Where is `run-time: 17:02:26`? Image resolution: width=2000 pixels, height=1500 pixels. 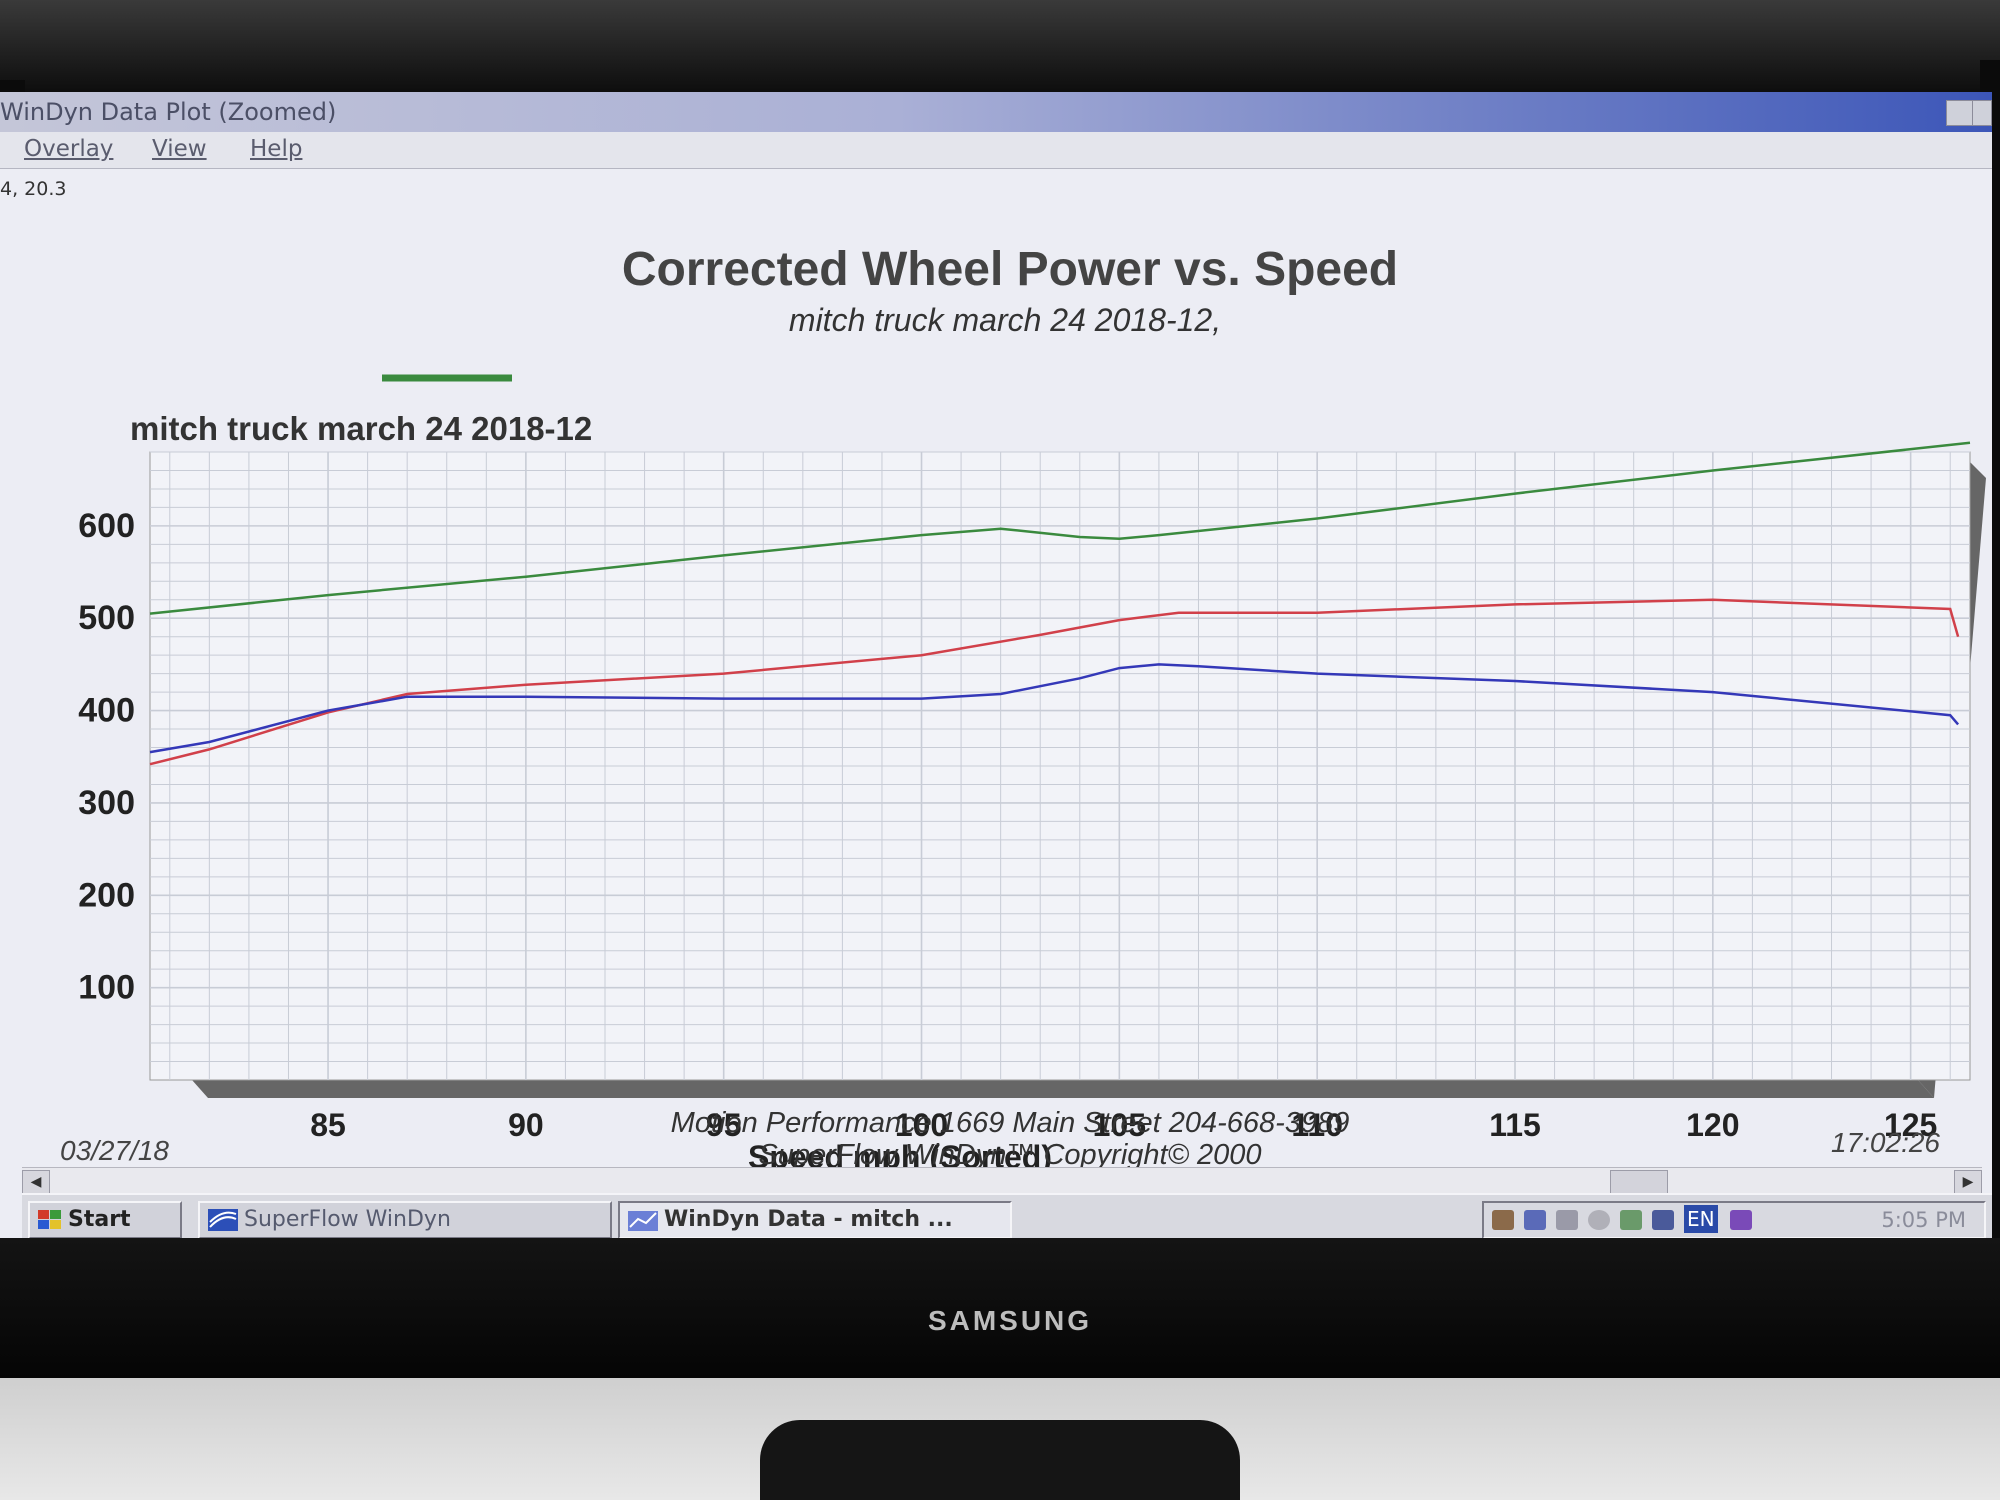
run-time: 17:02:26 is located at coordinates (1885, 1142).